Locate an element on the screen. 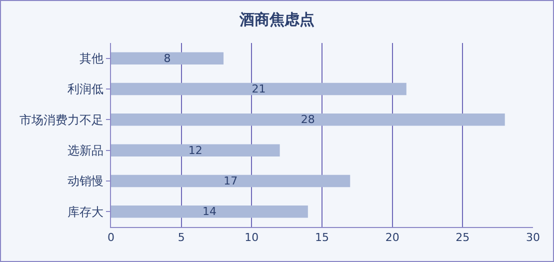 This screenshot has height=262, width=554. x-tick-label: 10 is located at coordinates (251, 237).